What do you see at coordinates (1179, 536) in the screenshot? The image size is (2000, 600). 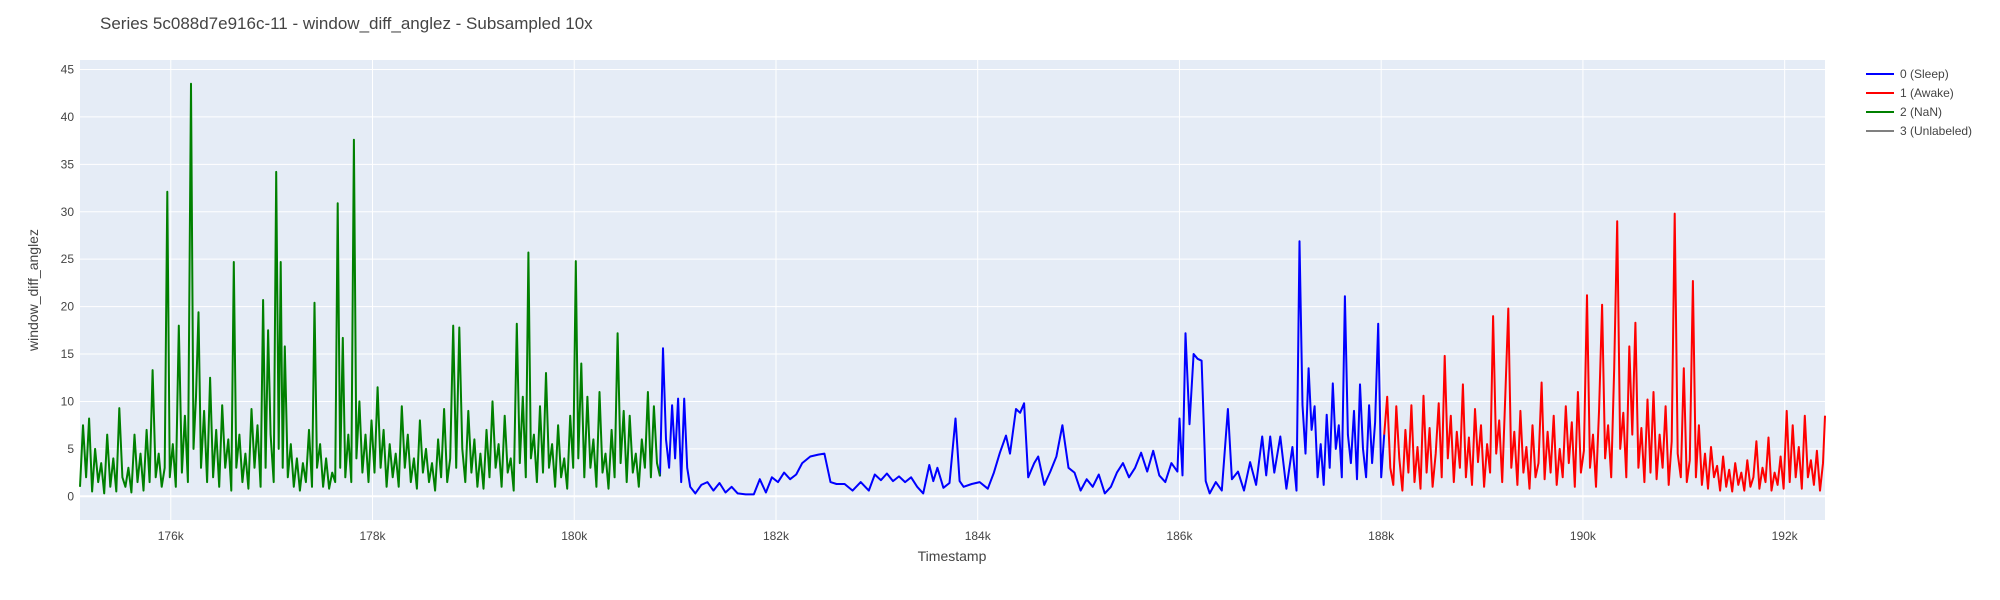 I see `x-tick-label: 186k` at bounding box center [1179, 536].